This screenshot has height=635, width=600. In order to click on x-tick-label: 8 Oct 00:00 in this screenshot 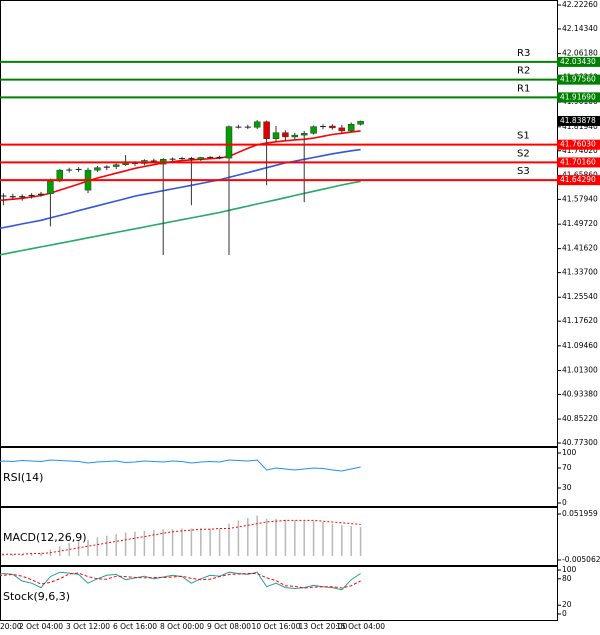, I will do `click(182, 626)`.